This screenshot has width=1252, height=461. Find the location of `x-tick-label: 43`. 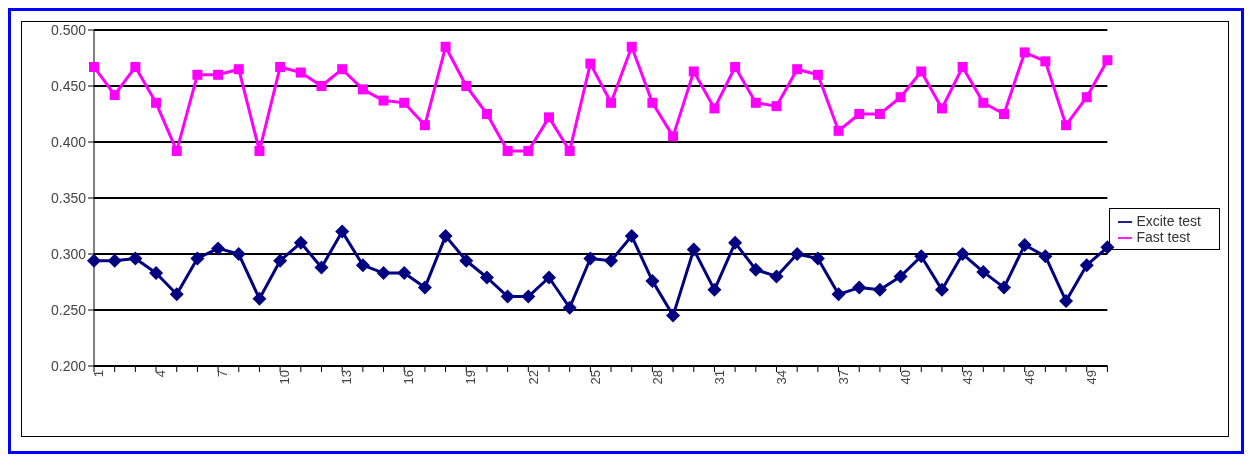

x-tick-label: 43 is located at coordinates (967, 377).